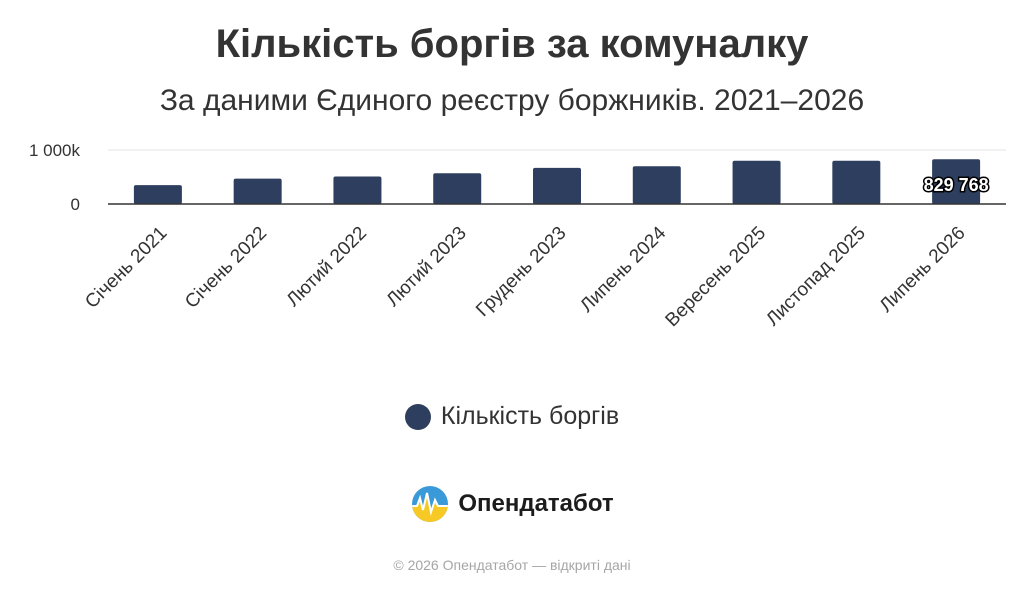 Image resolution: width=1024 pixels, height=597 pixels. Describe the element at coordinates (55, 150) in the screenshot. I see `y-tick-label-1: 1 000k` at that location.